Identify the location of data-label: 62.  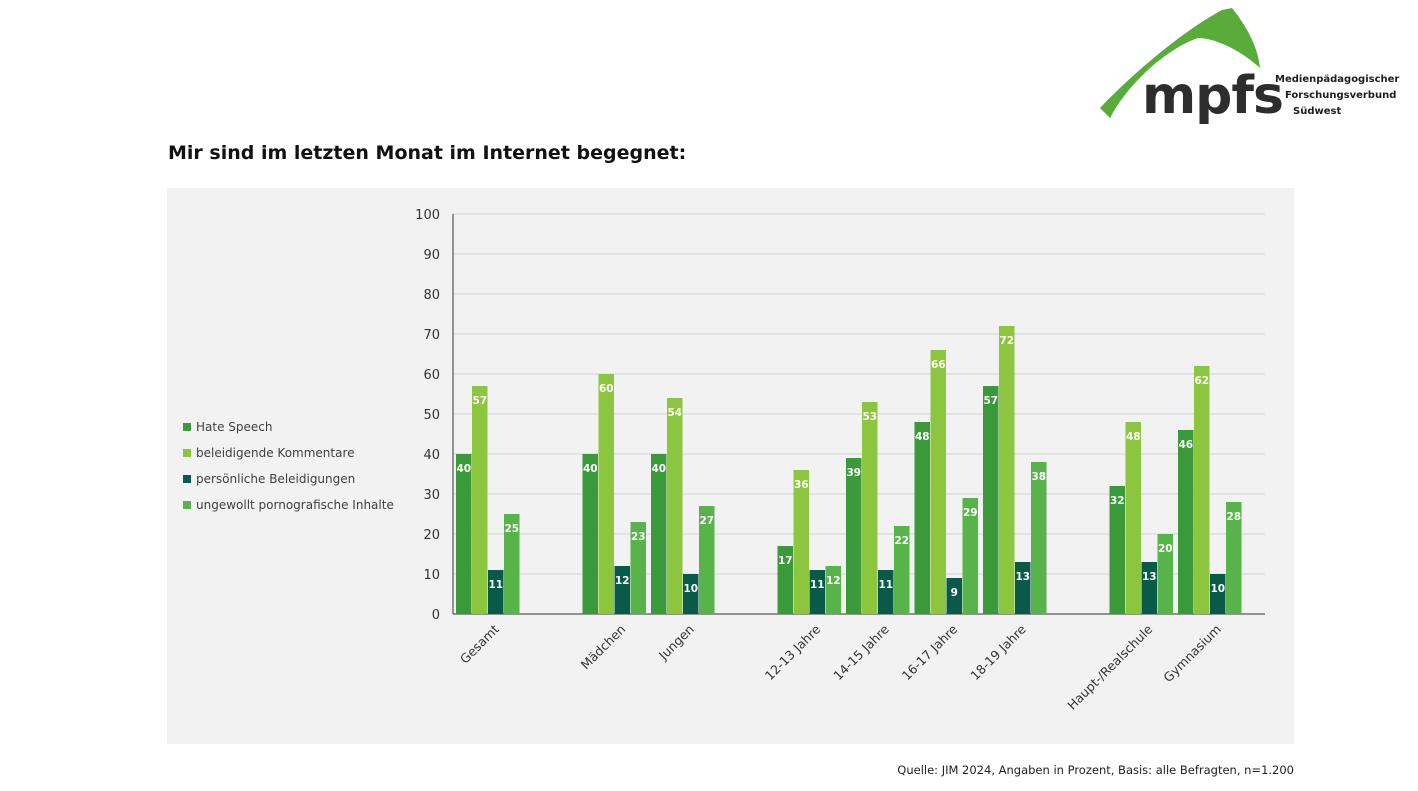
(1201, 381).